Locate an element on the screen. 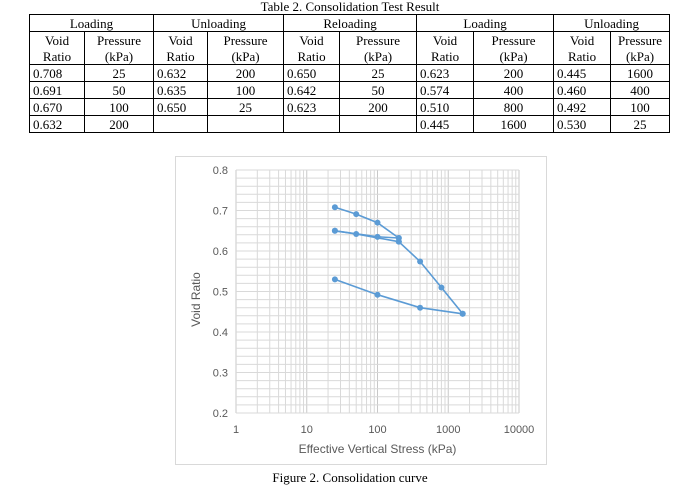  table-cell: 0.708 is located at coordinates (57, 73).